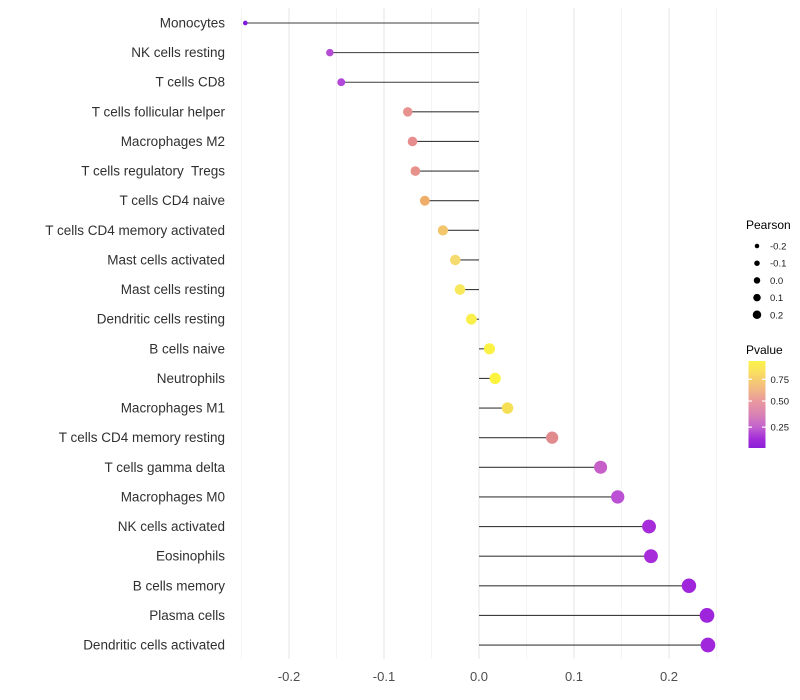  What do you see at coordinates (778, 264) in the screenshot?
I see `size-legend-key-label: -0.1` at bounding box center [778, 264].